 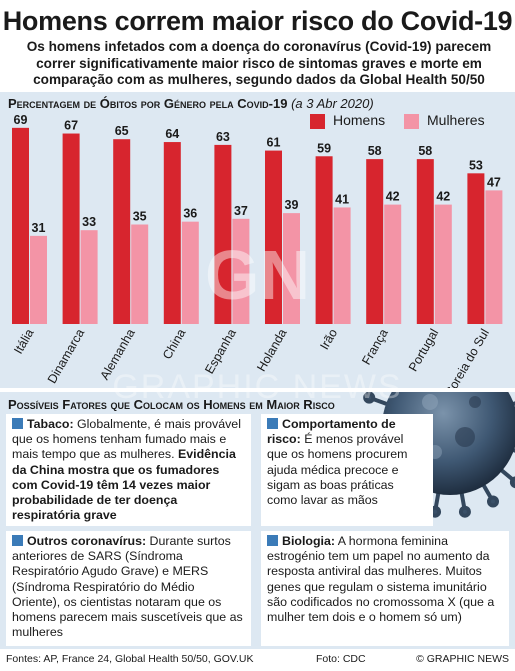 What do you see at coordinates (359, 120) in the screenshot?
I see `legend-label-homens: Homens` at bounding box center [359, 120].